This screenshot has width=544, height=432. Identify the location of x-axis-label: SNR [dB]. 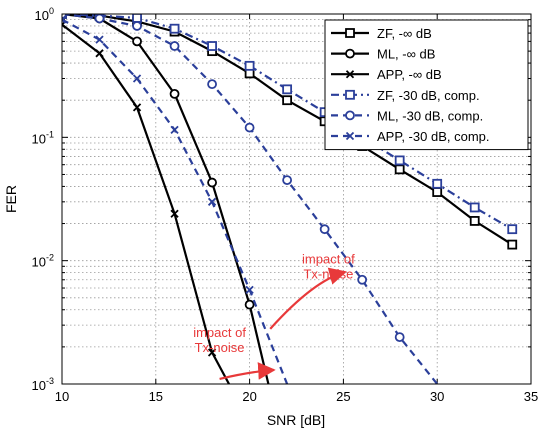
(296, 420).